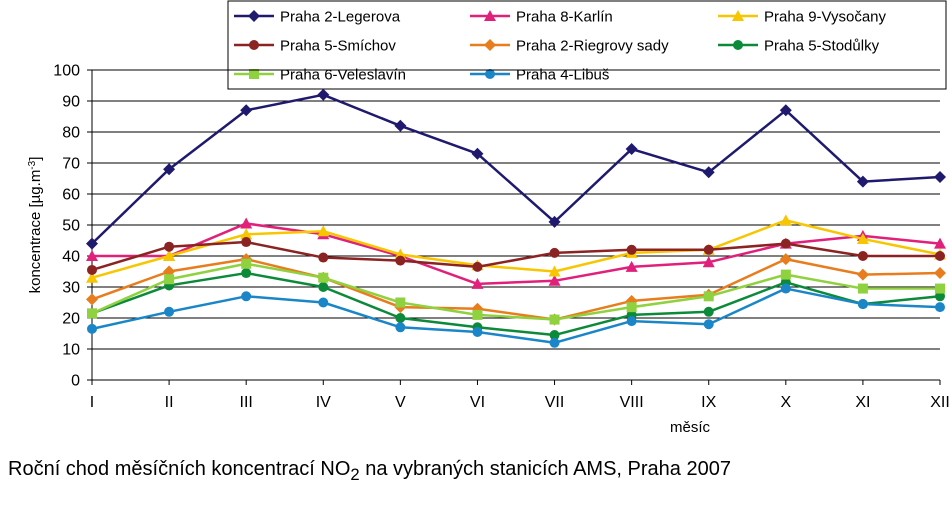 This screenshot has width=950, height=505. Describe the element at coordinates (708, 402) in the screenshot. I see `x-tick-label: IX` at that location.